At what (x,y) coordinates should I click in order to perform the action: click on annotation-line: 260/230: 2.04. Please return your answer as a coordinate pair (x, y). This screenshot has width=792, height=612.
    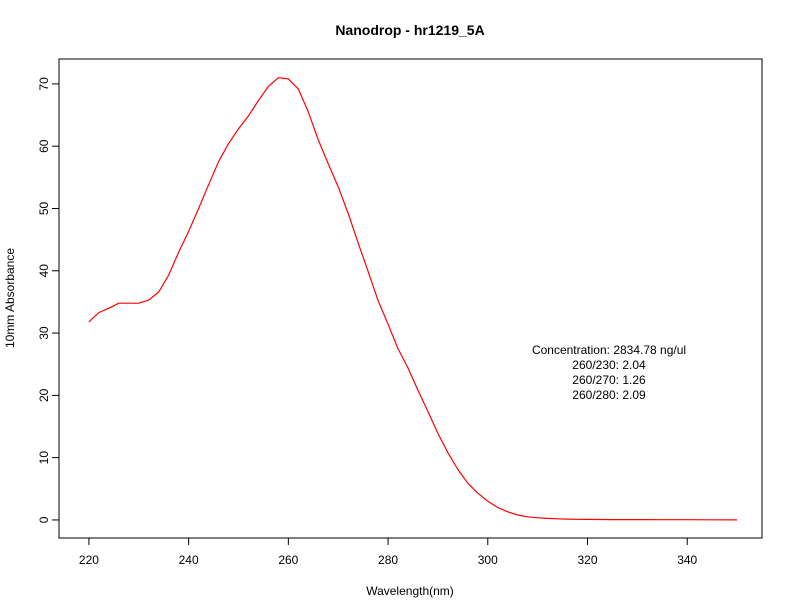
    Looking at the image, I should click on (609, 365).